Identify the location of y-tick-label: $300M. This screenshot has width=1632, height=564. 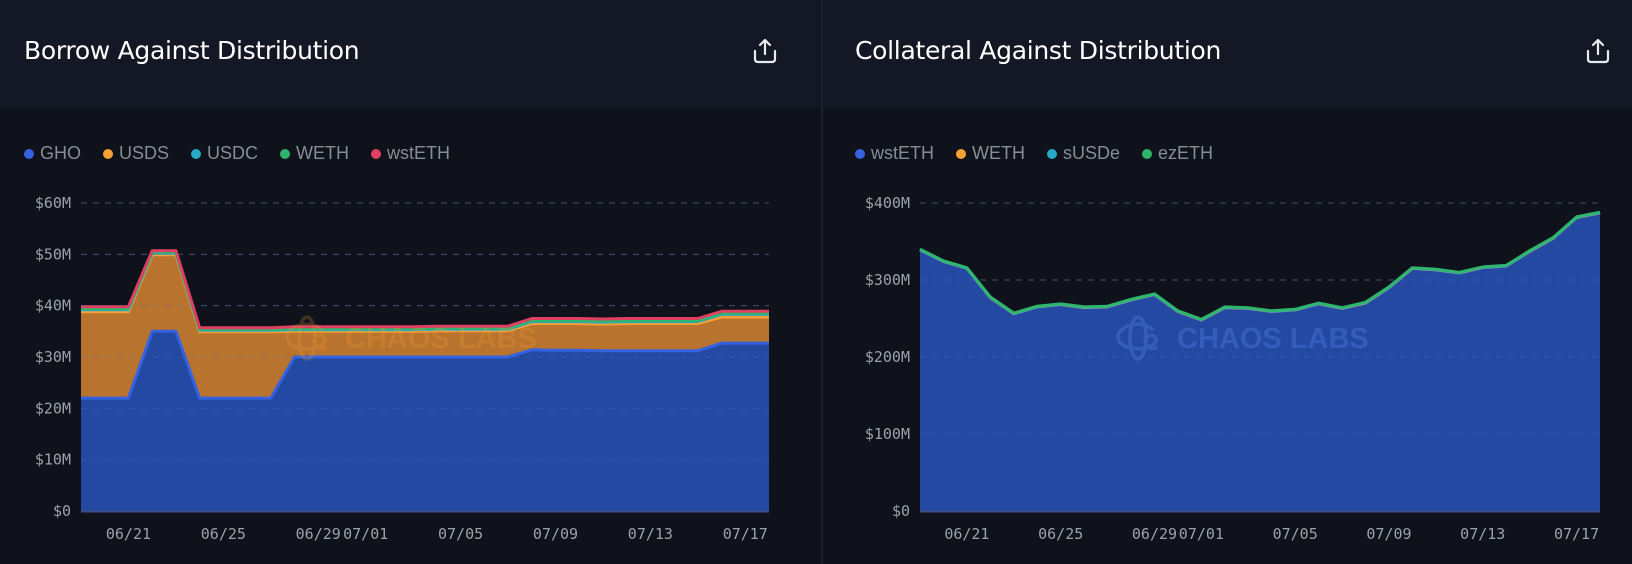
(887, 280).